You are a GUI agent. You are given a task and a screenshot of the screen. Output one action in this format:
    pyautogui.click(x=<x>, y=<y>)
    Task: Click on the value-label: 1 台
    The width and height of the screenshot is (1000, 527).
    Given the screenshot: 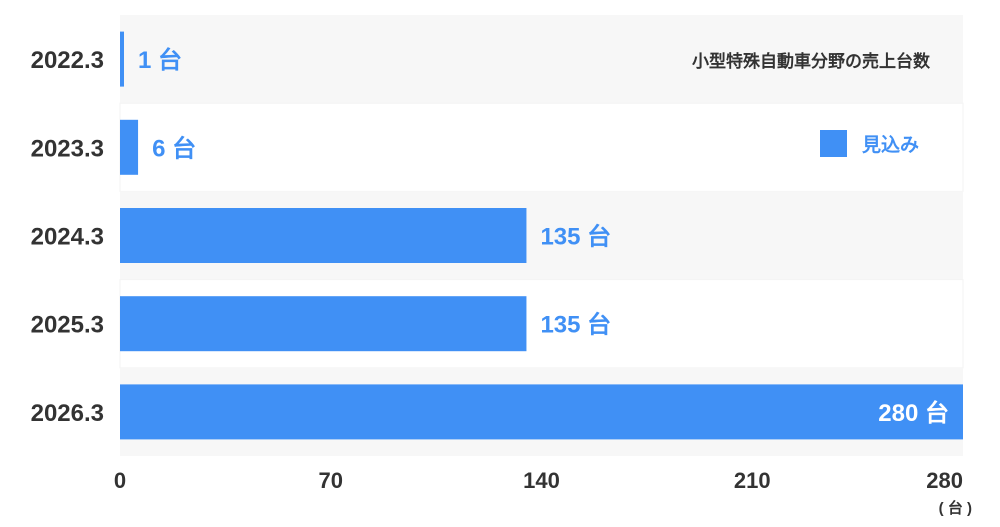 What is the action you would take?
    pyautogui.click(x=160, y=60)
    